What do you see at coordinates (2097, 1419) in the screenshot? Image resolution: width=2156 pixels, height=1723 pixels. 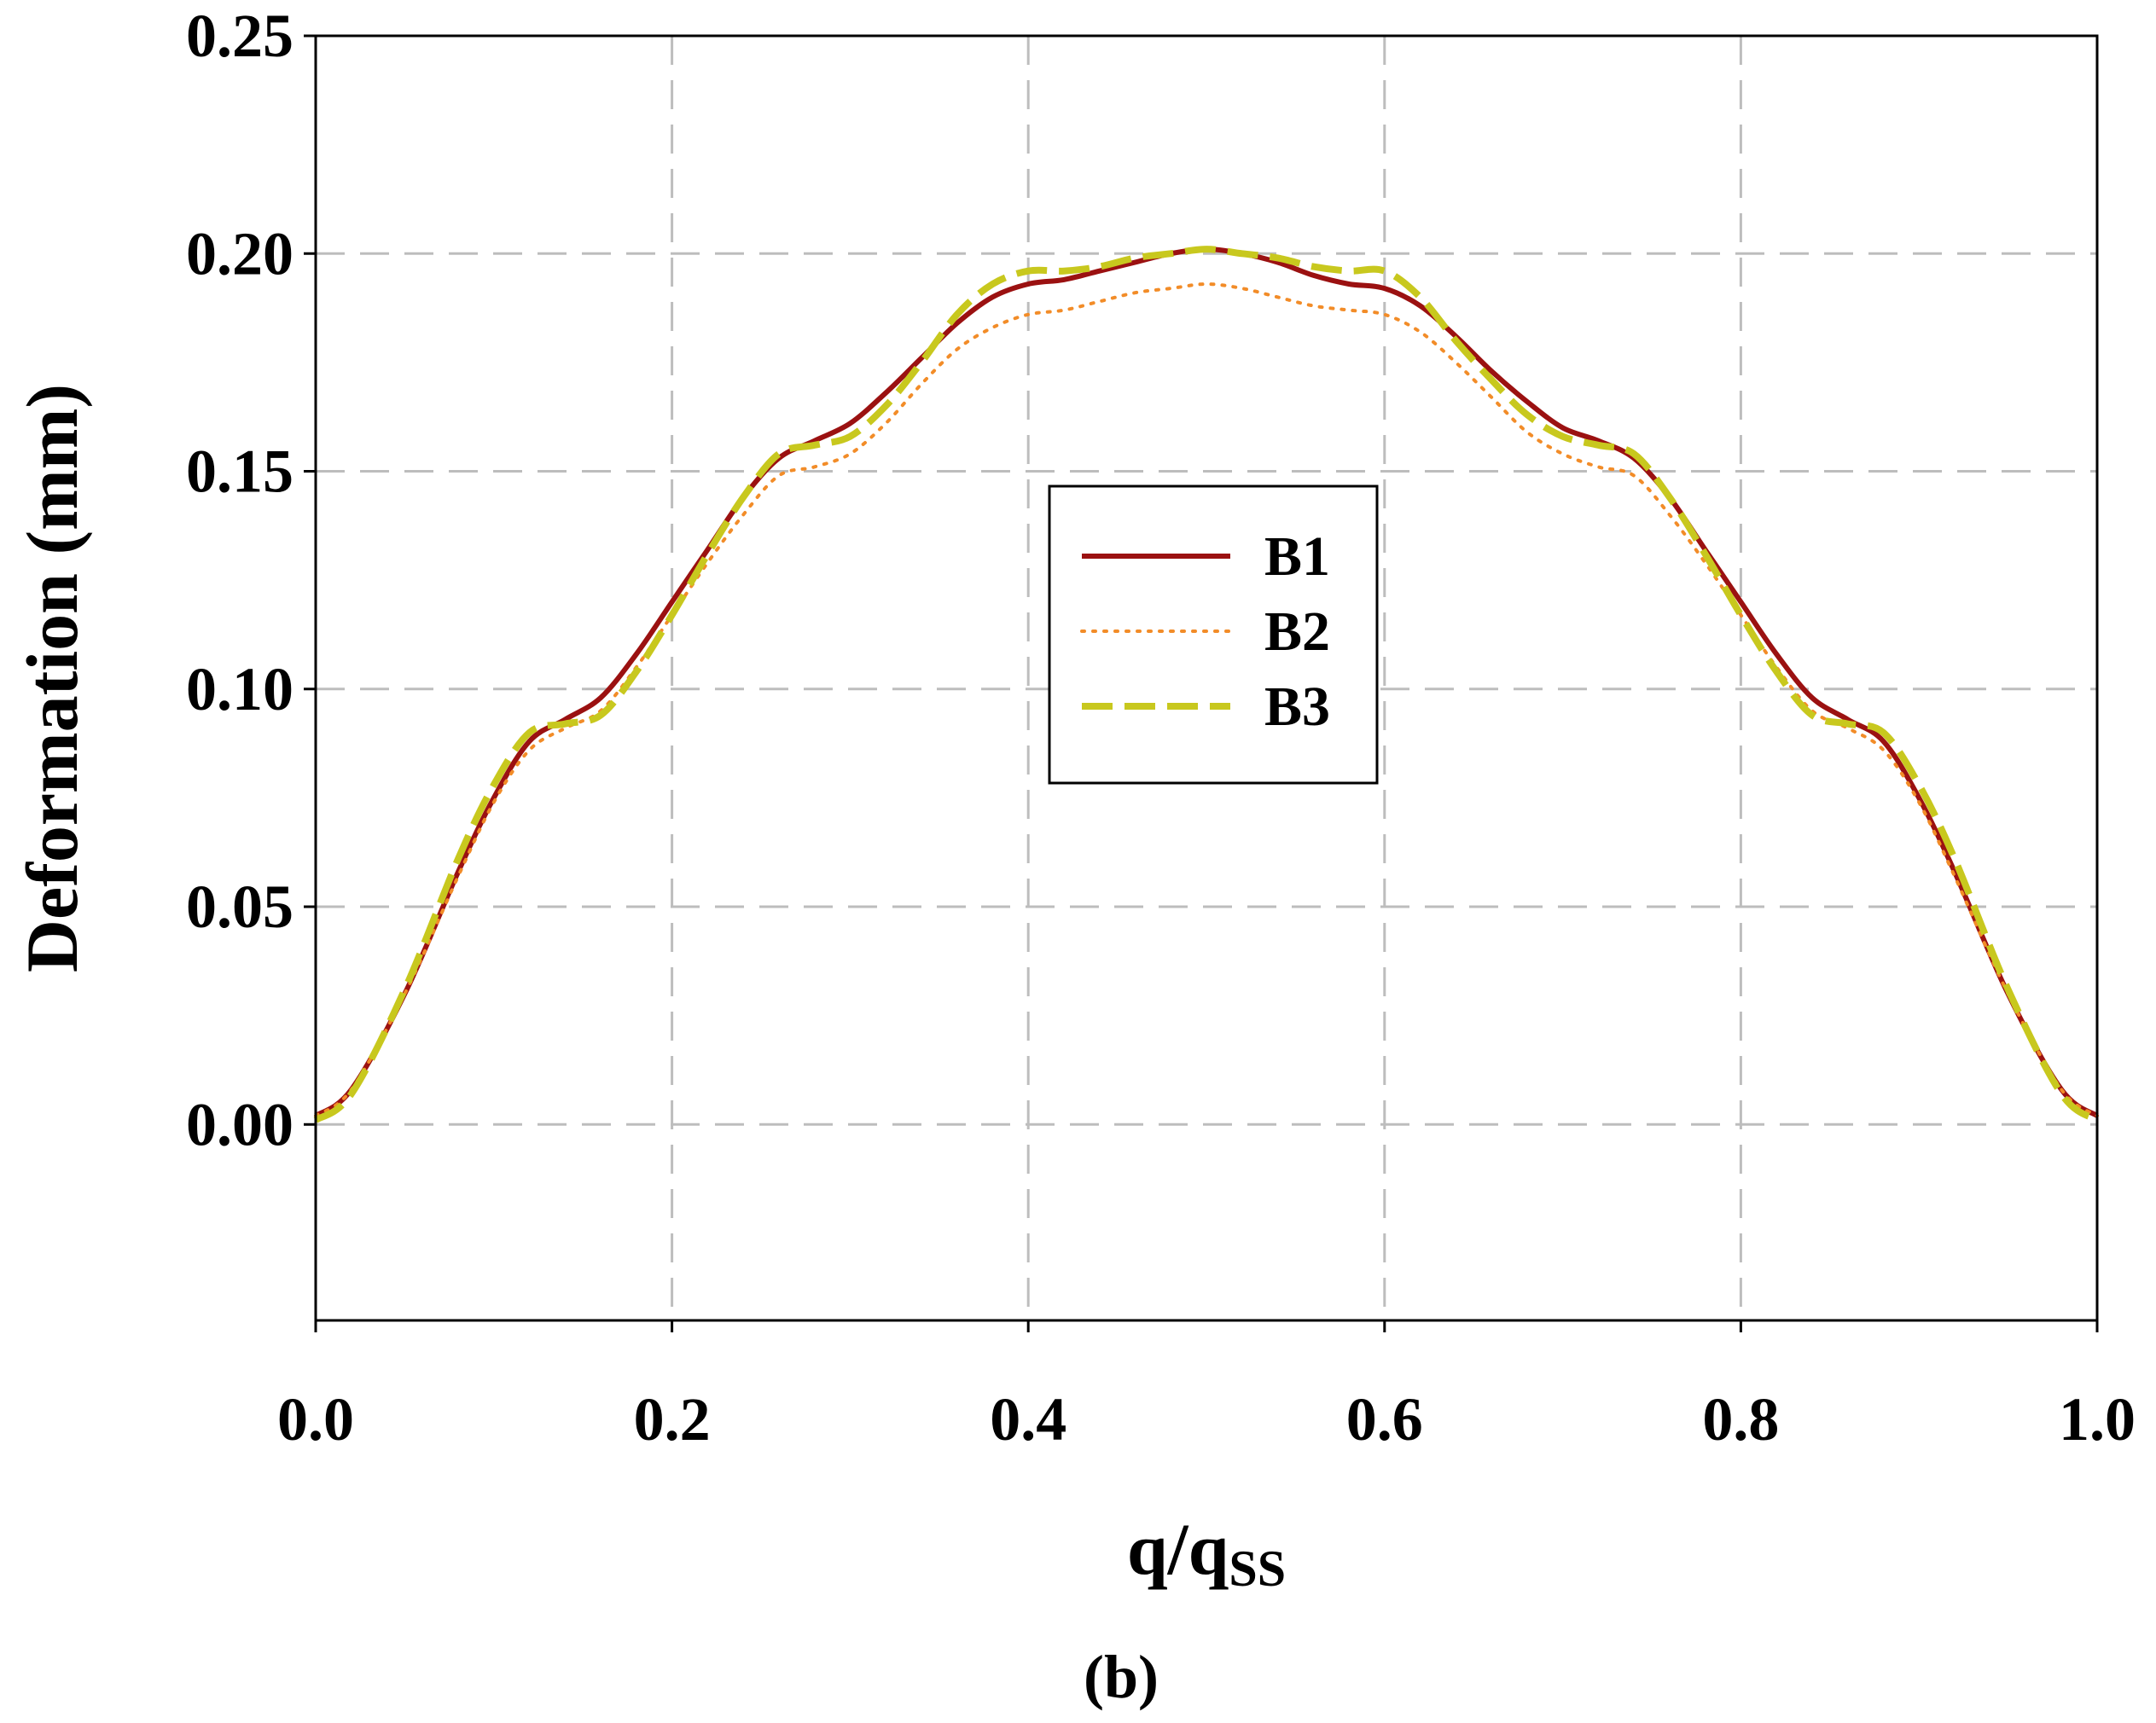 I see `x-tick-label: 1.0` at bounding box center [2097, 1419].